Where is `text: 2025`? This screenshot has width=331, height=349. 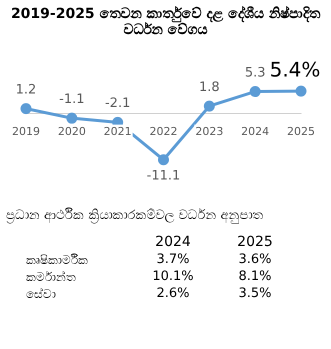
text: 2025 is located at coordinates (255, 242).